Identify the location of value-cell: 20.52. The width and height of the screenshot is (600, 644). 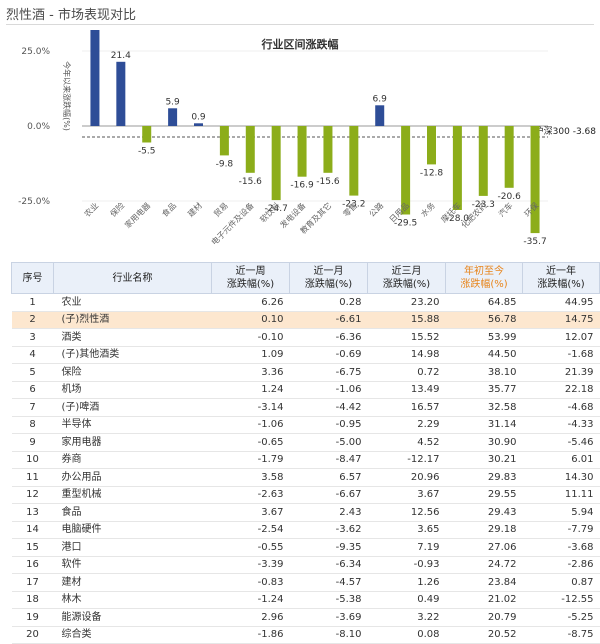
(484, 635).